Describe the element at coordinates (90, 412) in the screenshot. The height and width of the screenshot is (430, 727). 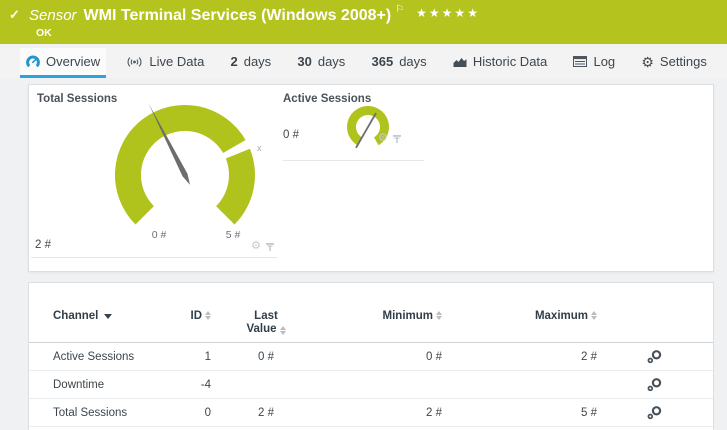
I see `cell-channel: Total Sessions` at that location.